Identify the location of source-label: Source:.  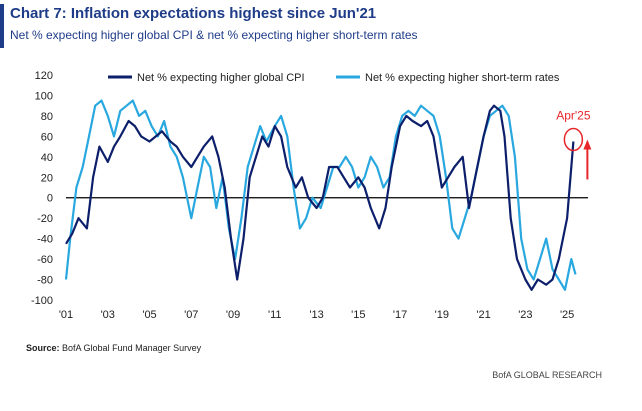
(43, 348).